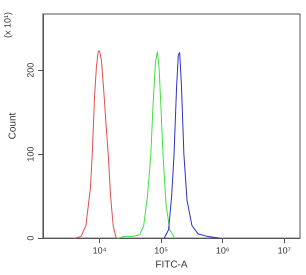  Describe the element at coordinates (30, 154) in the screenshot. I see `y-tick-label: 100` at that location.